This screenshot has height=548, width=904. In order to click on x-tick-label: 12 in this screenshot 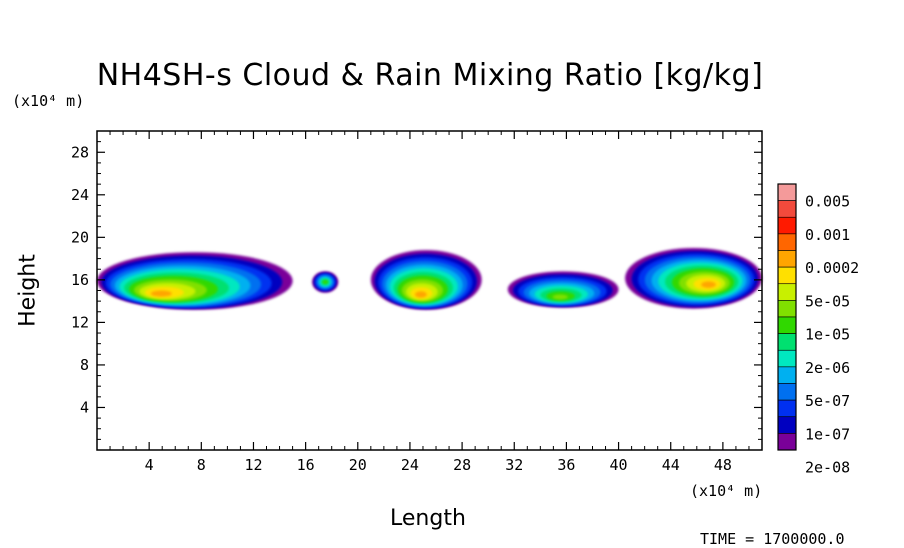, I will do `click(253, 465)`.